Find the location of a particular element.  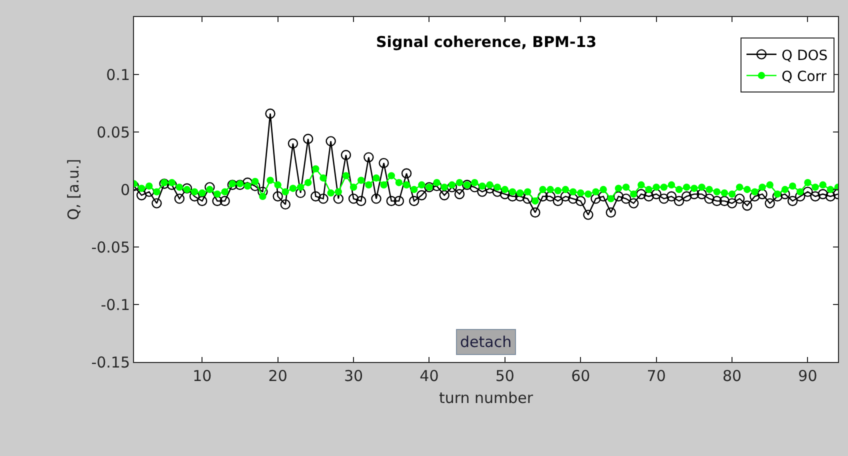

annotation: detach is located at coordinates (486, 342).